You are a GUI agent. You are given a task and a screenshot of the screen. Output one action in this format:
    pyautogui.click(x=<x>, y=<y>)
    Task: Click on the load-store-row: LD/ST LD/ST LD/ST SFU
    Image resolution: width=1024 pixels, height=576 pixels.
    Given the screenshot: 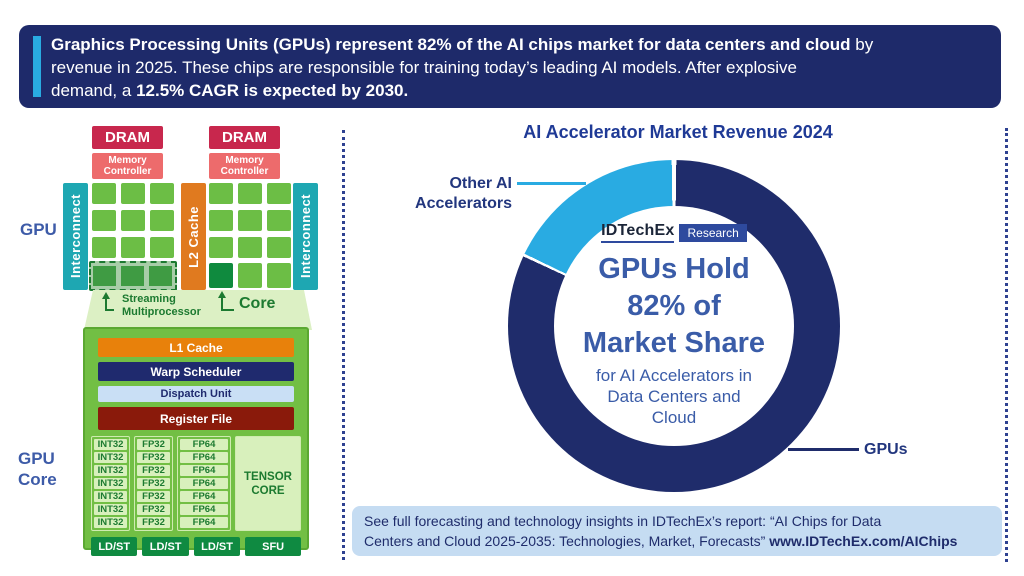 What is the action you would take?
    pyautogui.click(x=196, y=546)
    